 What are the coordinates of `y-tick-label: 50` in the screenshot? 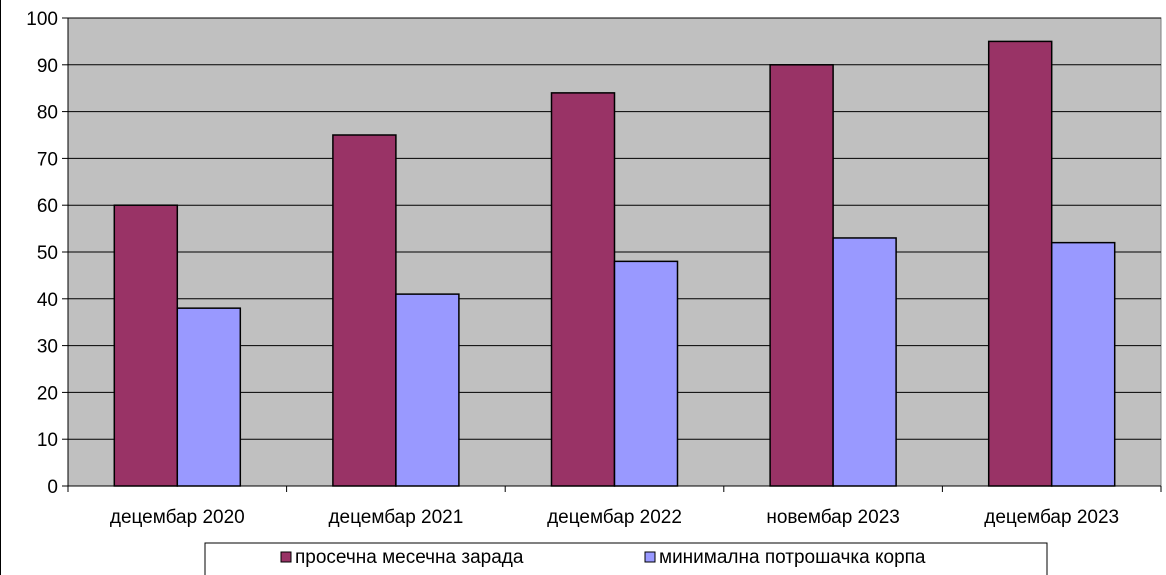 It's located at (47, 253).